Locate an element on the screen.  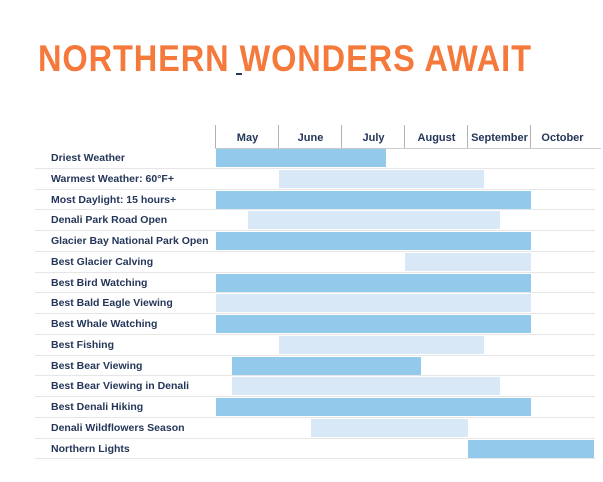
row-label: Driest Weather is located at coordinates (88, 158).